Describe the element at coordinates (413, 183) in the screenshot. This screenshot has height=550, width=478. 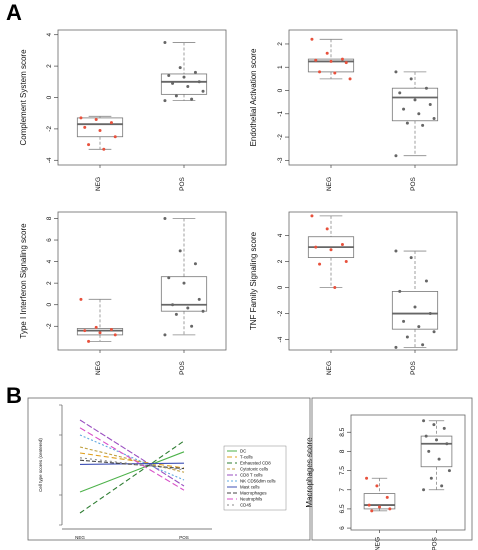
I see `x-tick-label-1-1: POS` at that location.